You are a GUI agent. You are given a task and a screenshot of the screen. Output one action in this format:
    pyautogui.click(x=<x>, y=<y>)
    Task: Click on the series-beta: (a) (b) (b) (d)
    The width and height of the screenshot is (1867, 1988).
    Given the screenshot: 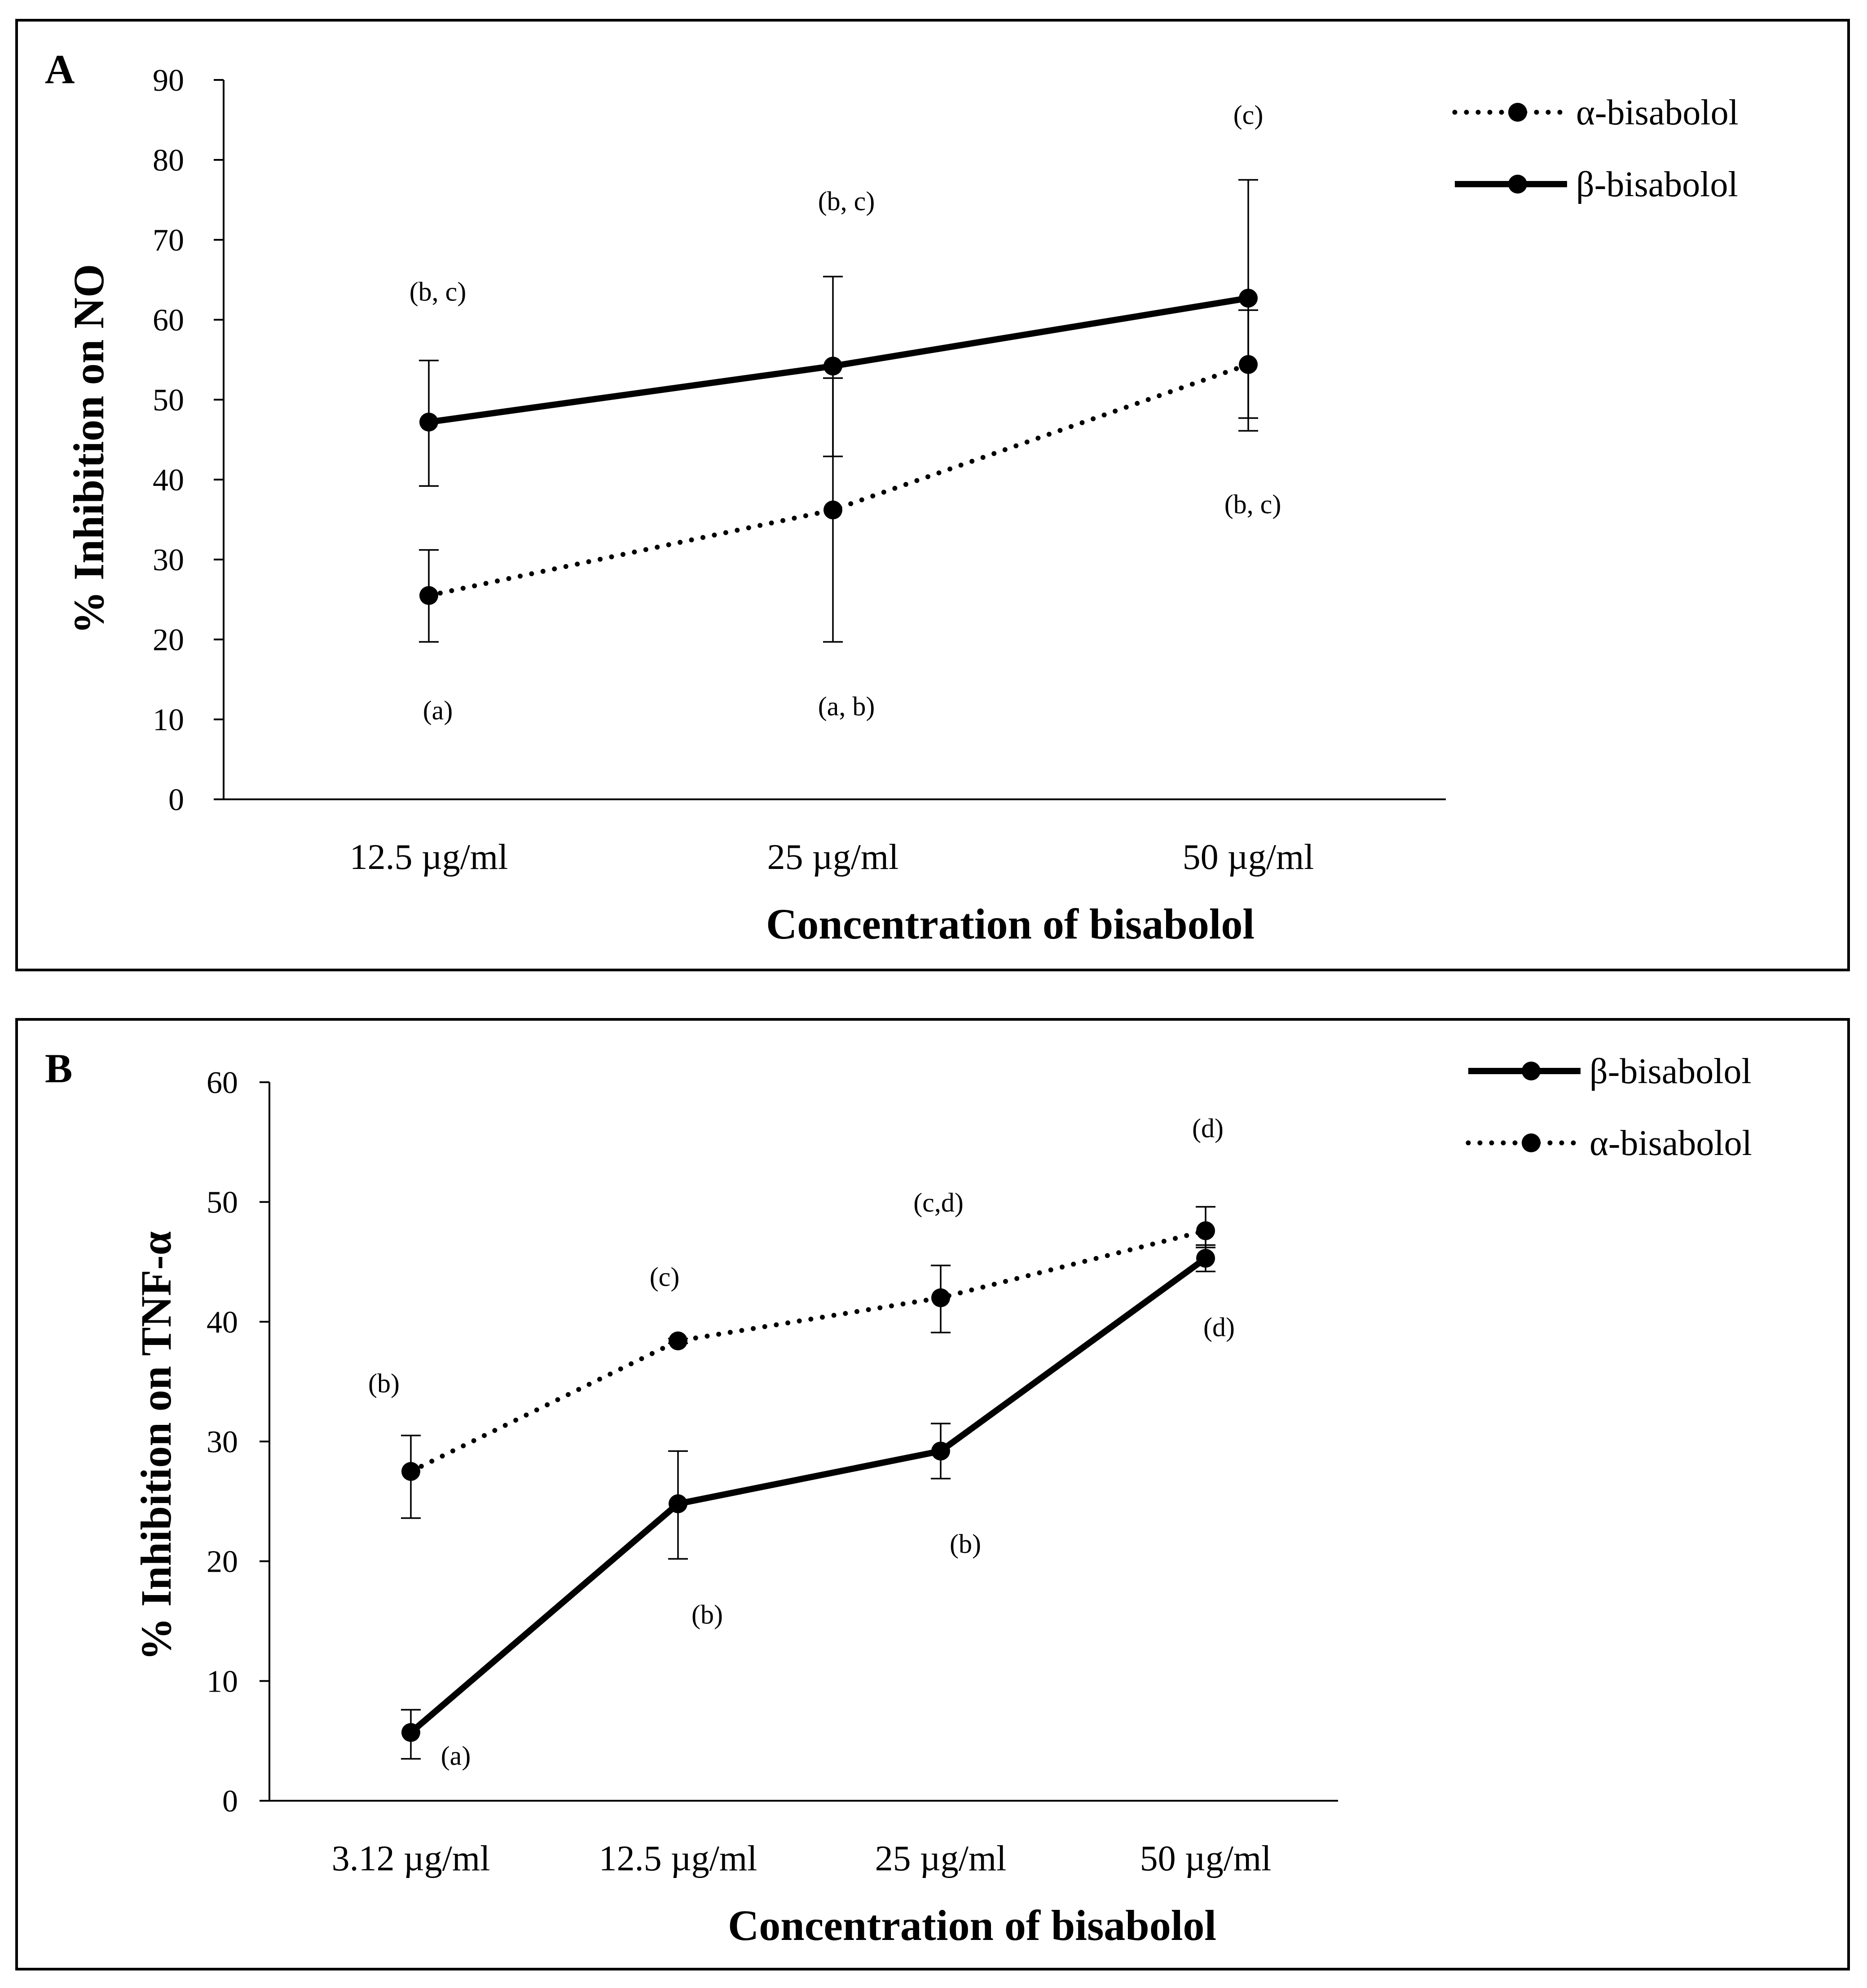 What is the action you would take?
    pyautogui.click(x=818, y=1507)
    